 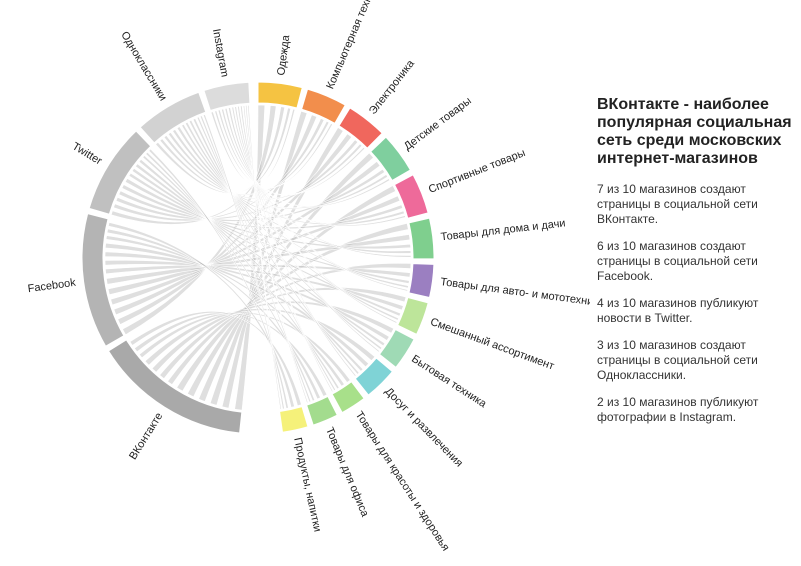 What do you see at coordinates (423, 427) in the screenshot?
I see `category-label-9: Досуг и развлечения` at bounding box center [423, 427].